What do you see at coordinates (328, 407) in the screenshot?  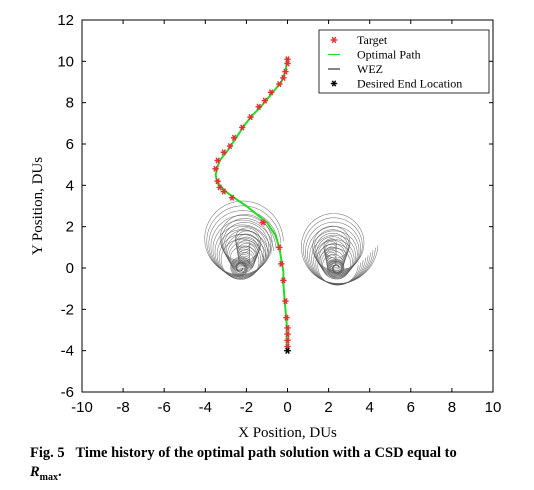 I see `x-tick-label: 2` at bounding box center [328, 407].